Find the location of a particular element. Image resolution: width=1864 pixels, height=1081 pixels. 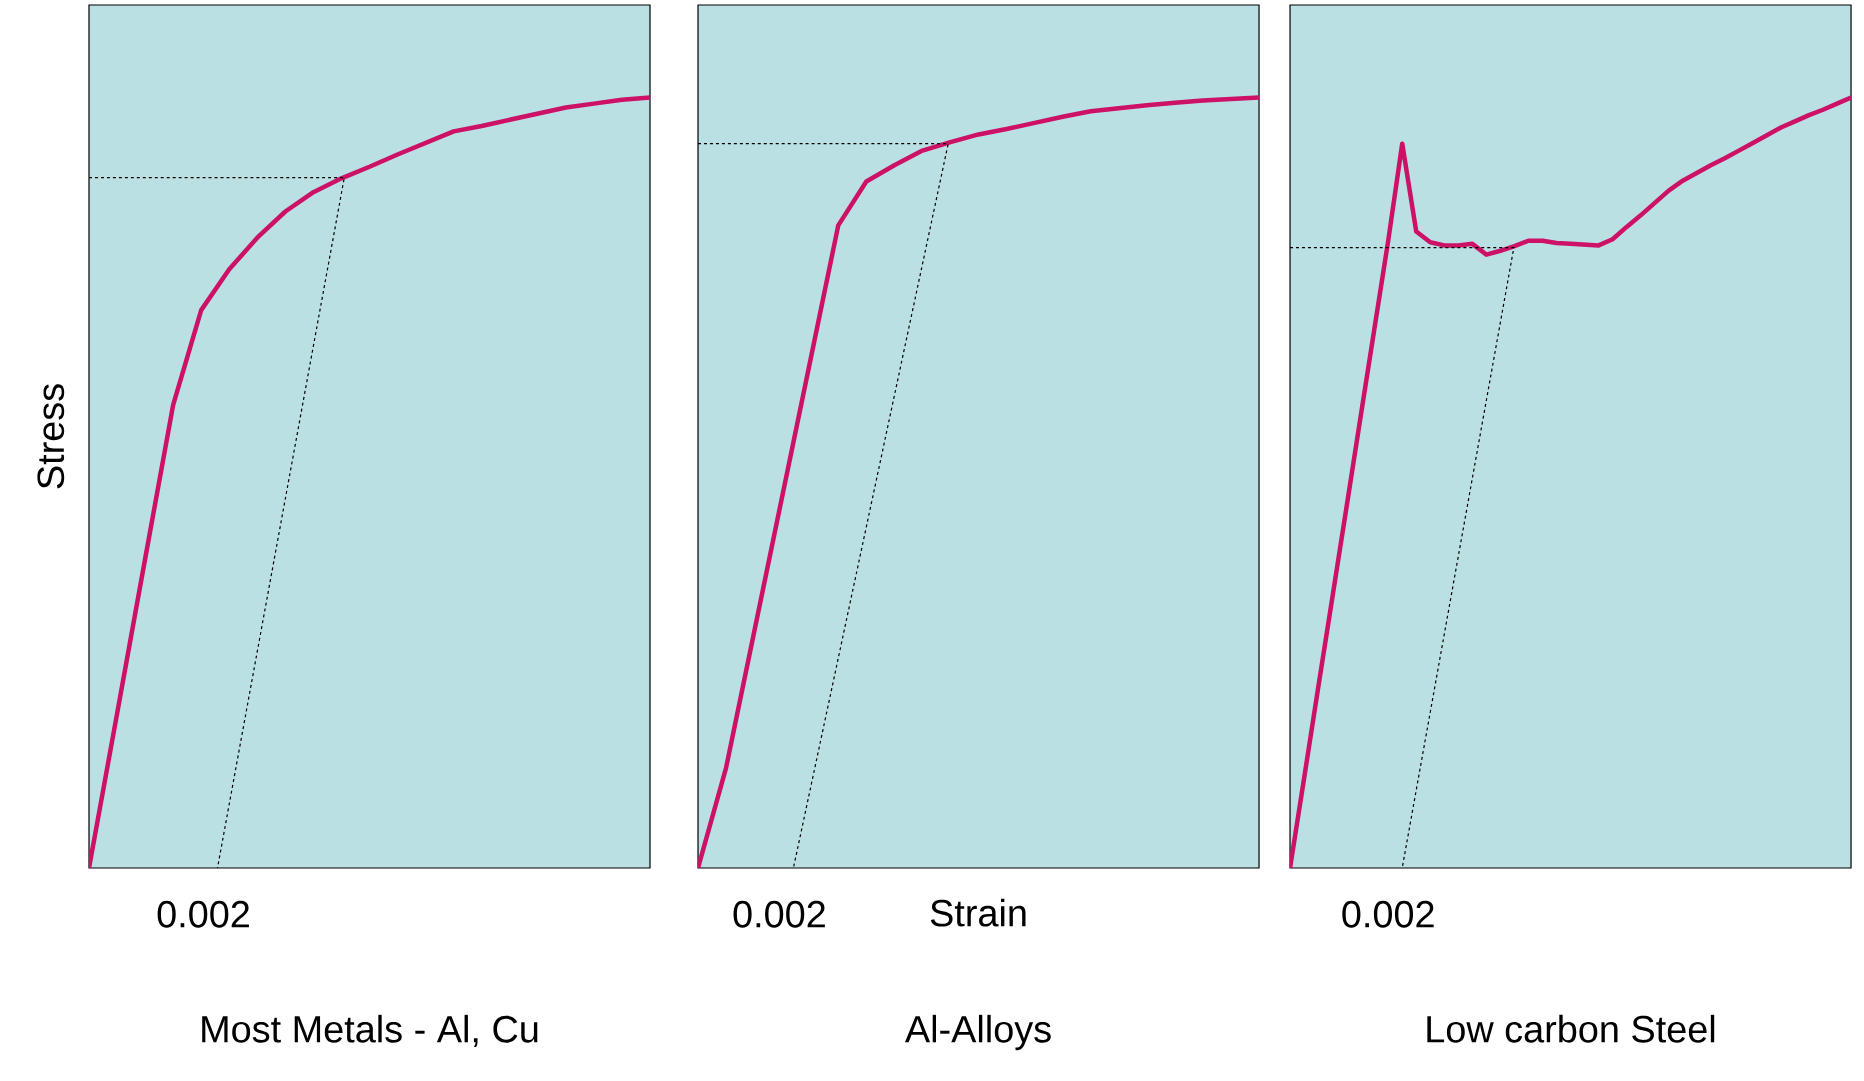

text: Low carbon Steel is located at coordinates (1571, 1028).